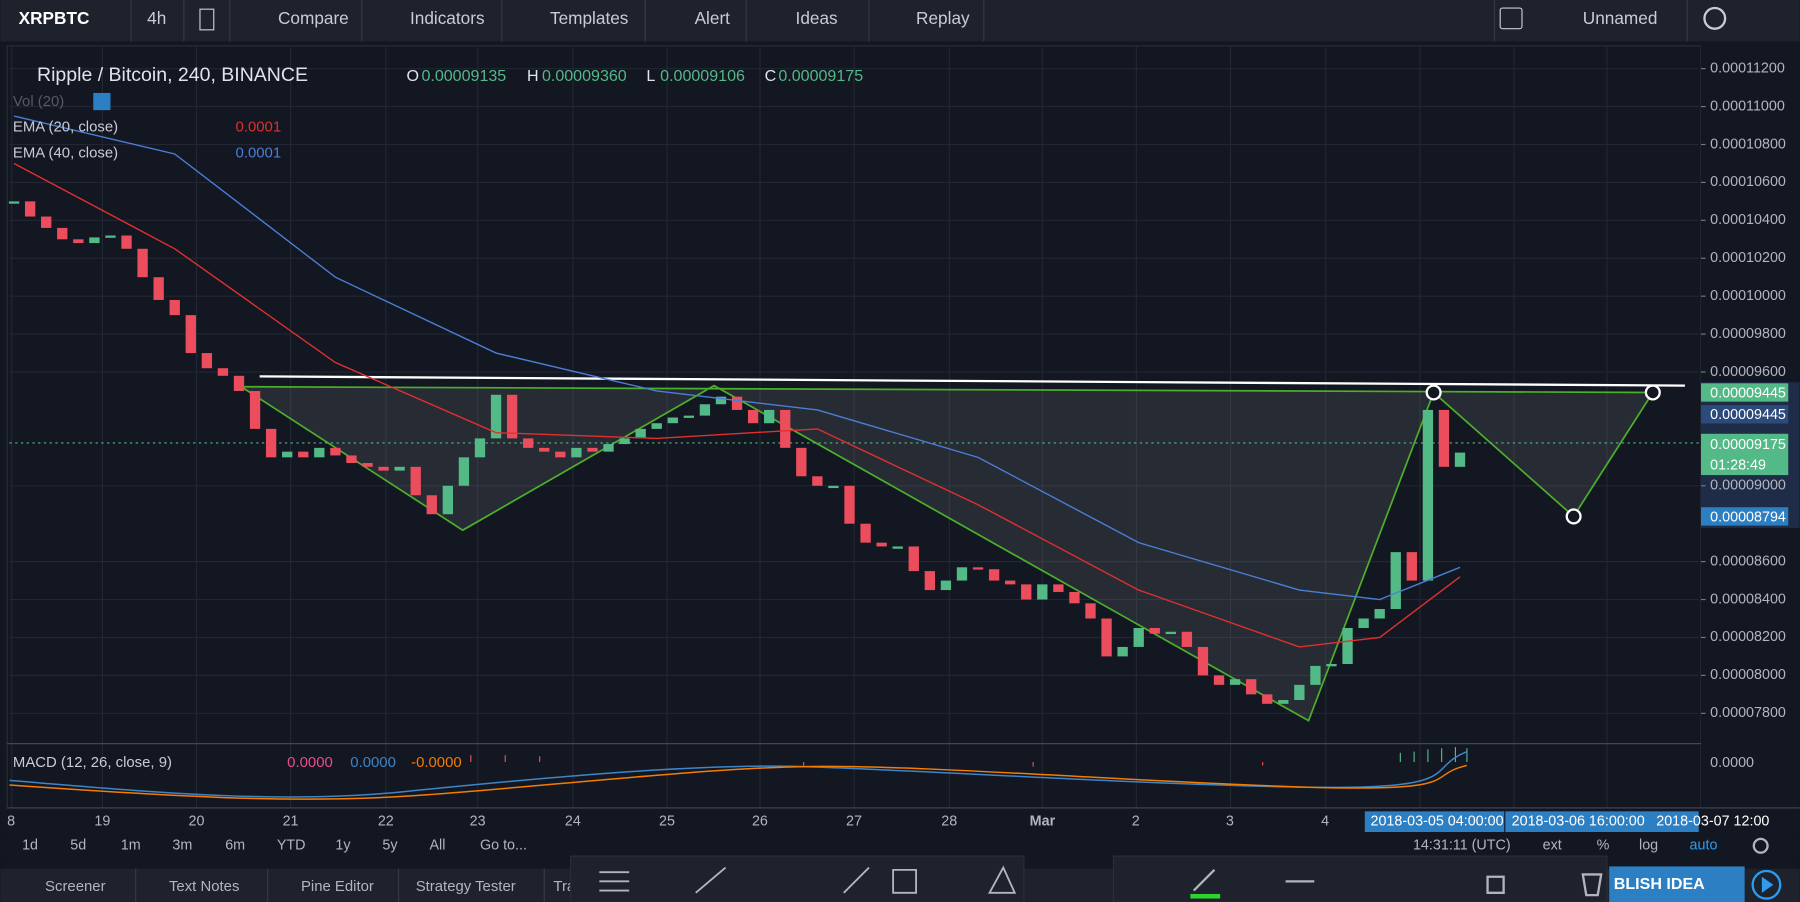 The height and width of the screenshot is (902, 1800). What do you see at coordinates (413, 76) in the screenshot?
I see `ohlc-key: O` at bounding box center [413, 76].